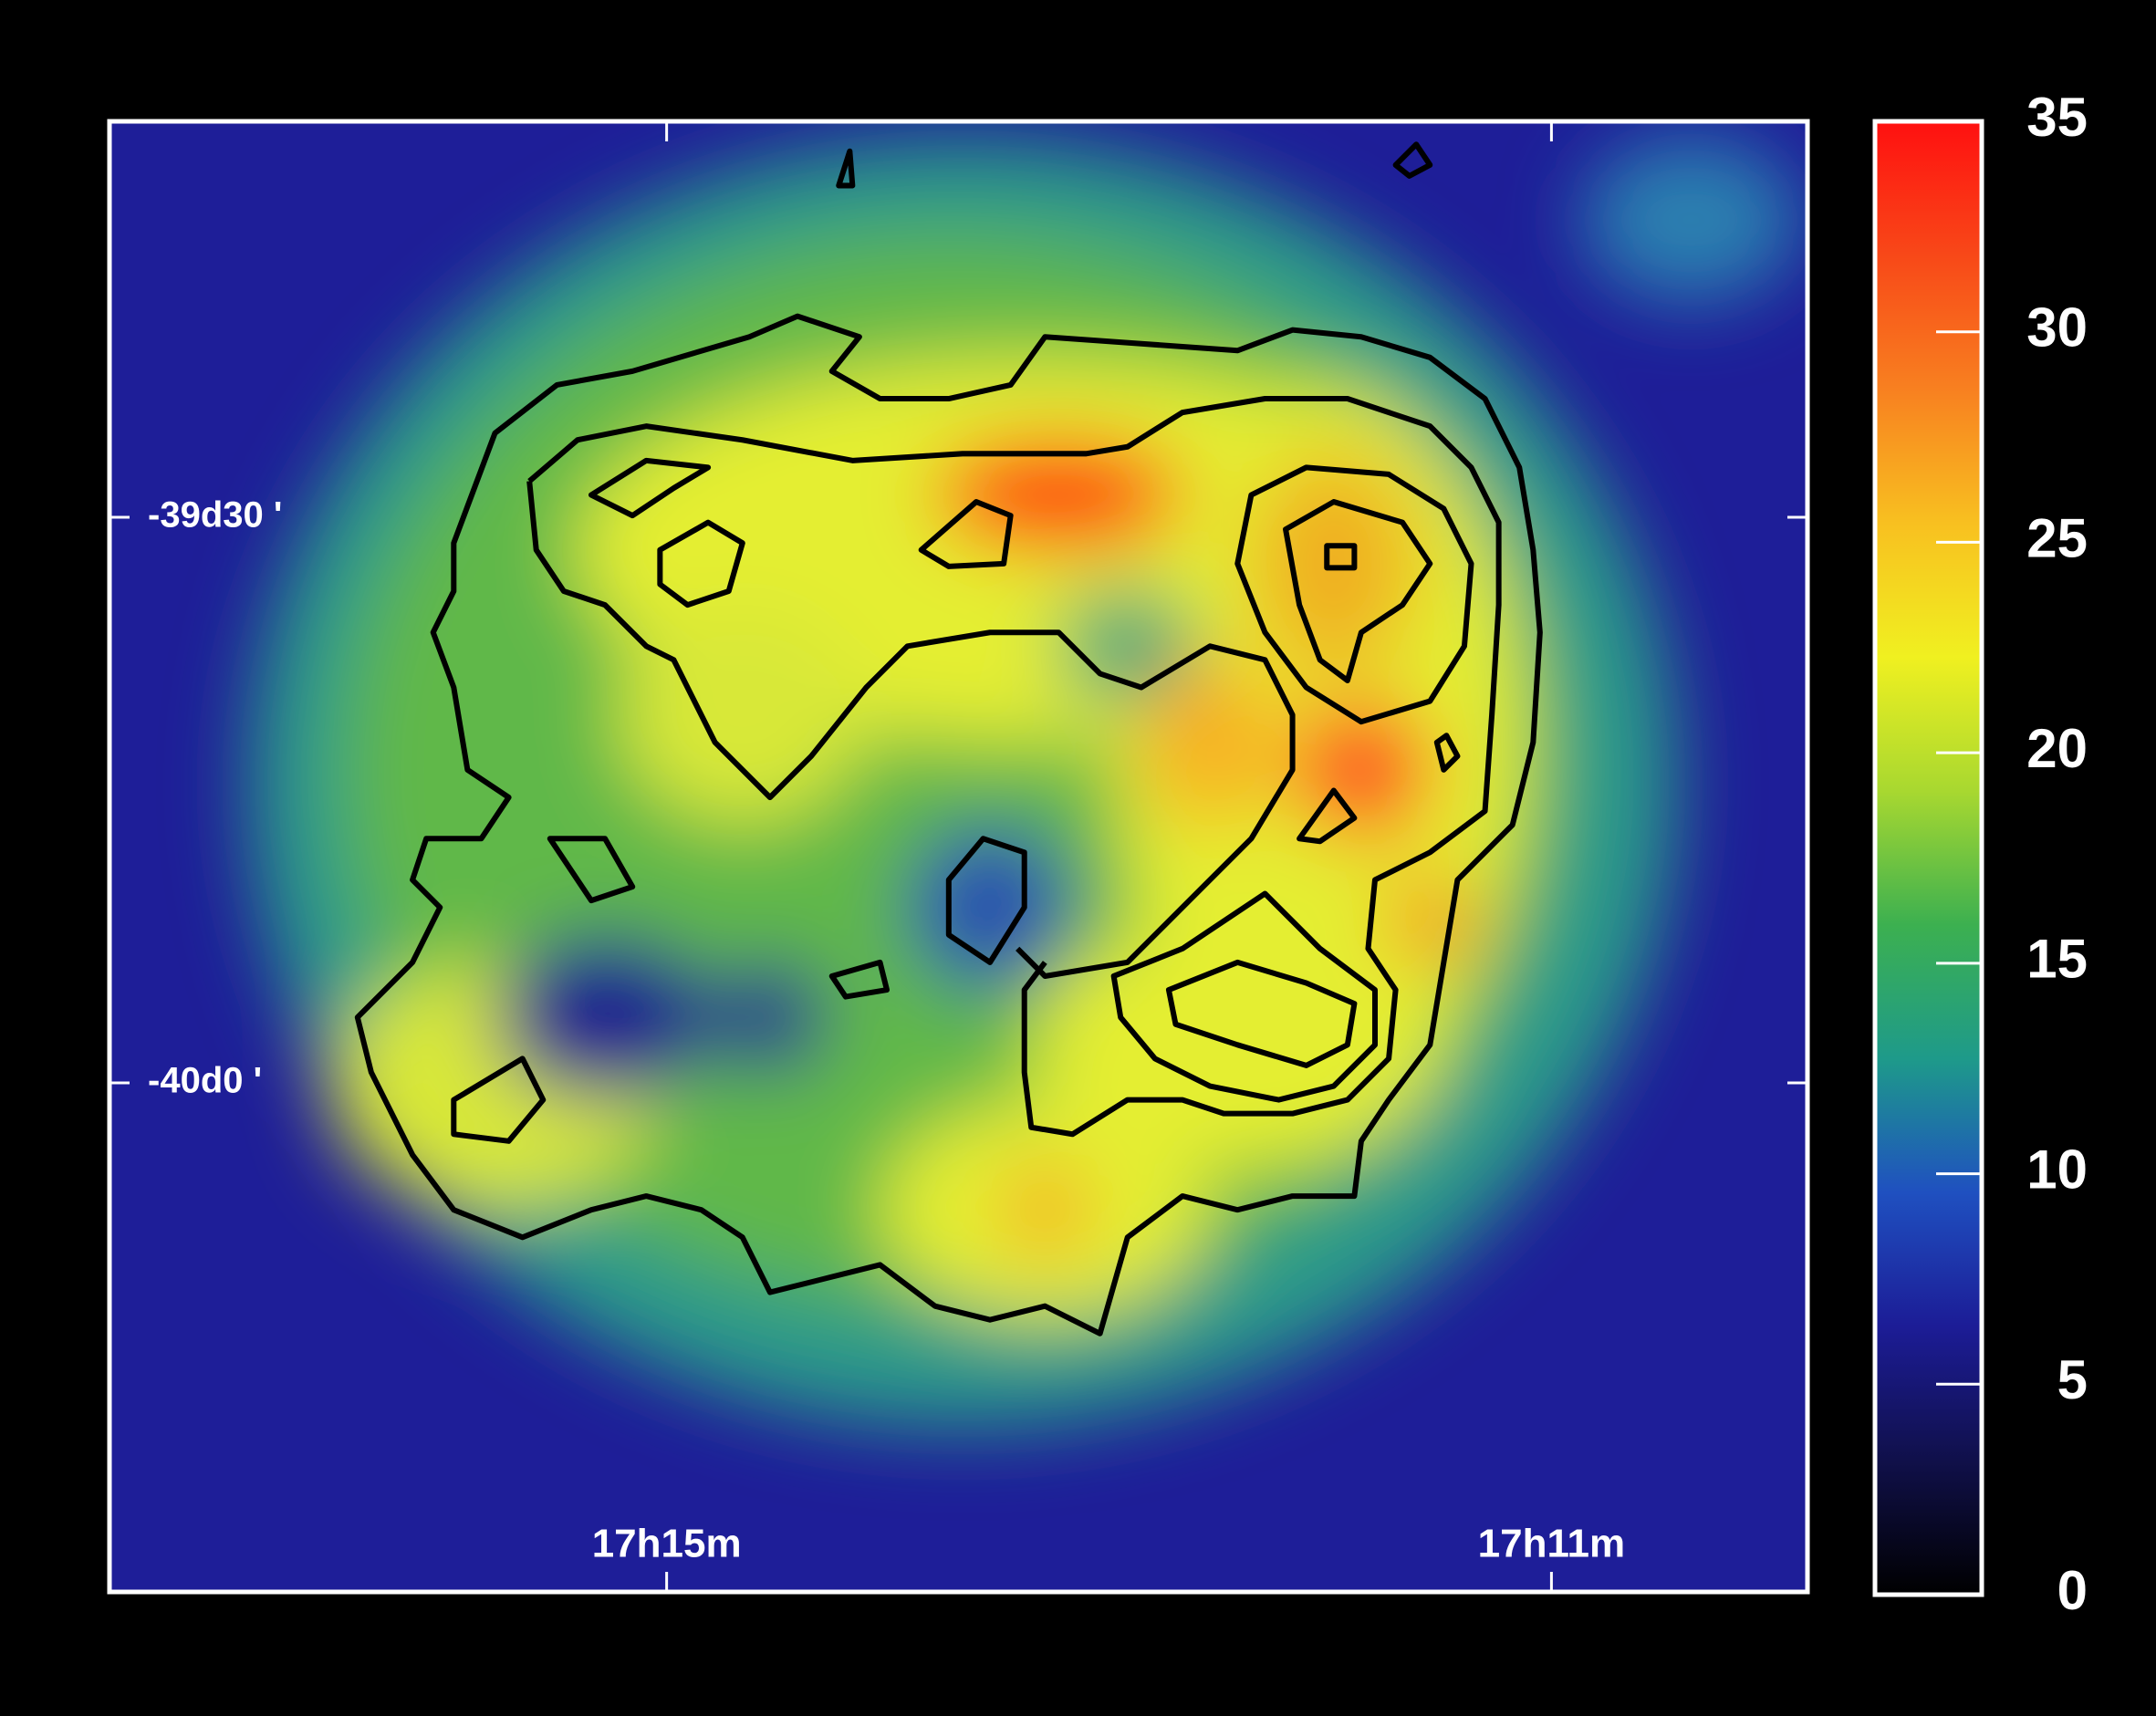 Image resolution: width=2156 pixels, height=1716 pixels. I want to click on colorbar-tick-label: 5, so click(2072, 1379).